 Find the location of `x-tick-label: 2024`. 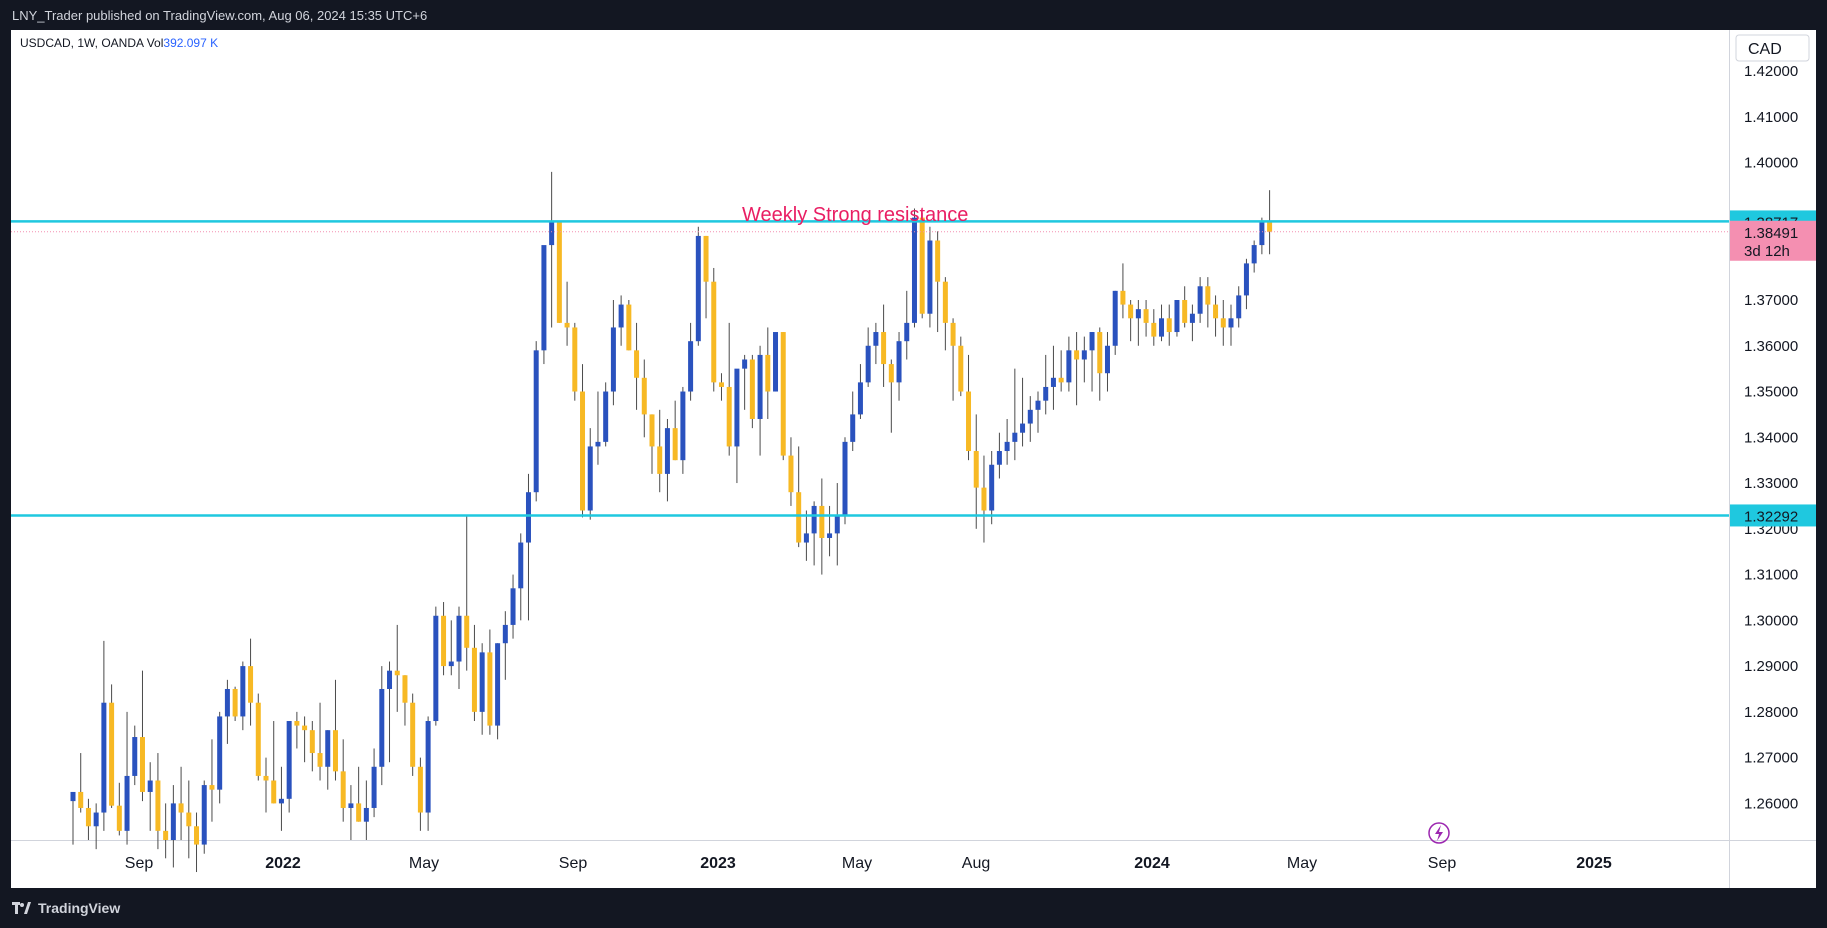

x-tick-label: 2024 is located at coordinates (1152, 863).